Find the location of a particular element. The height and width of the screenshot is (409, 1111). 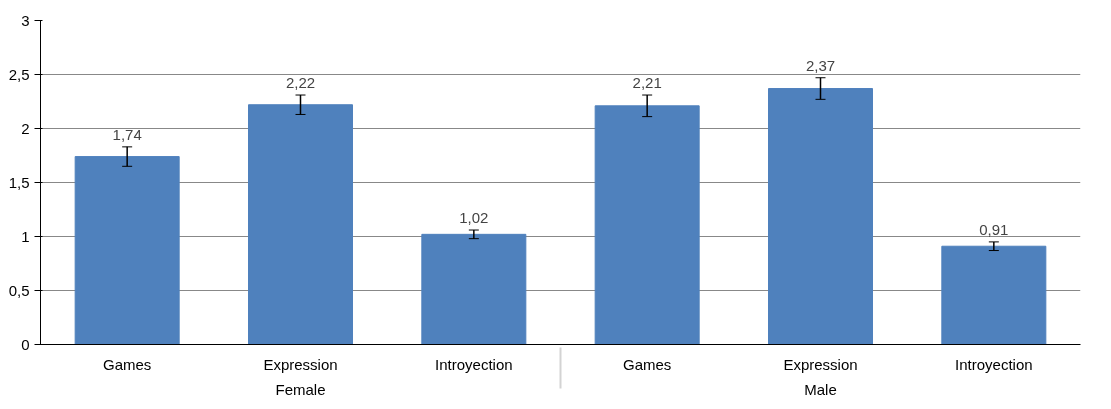

data-label: 2,22 is located at coordinates (300, 83).